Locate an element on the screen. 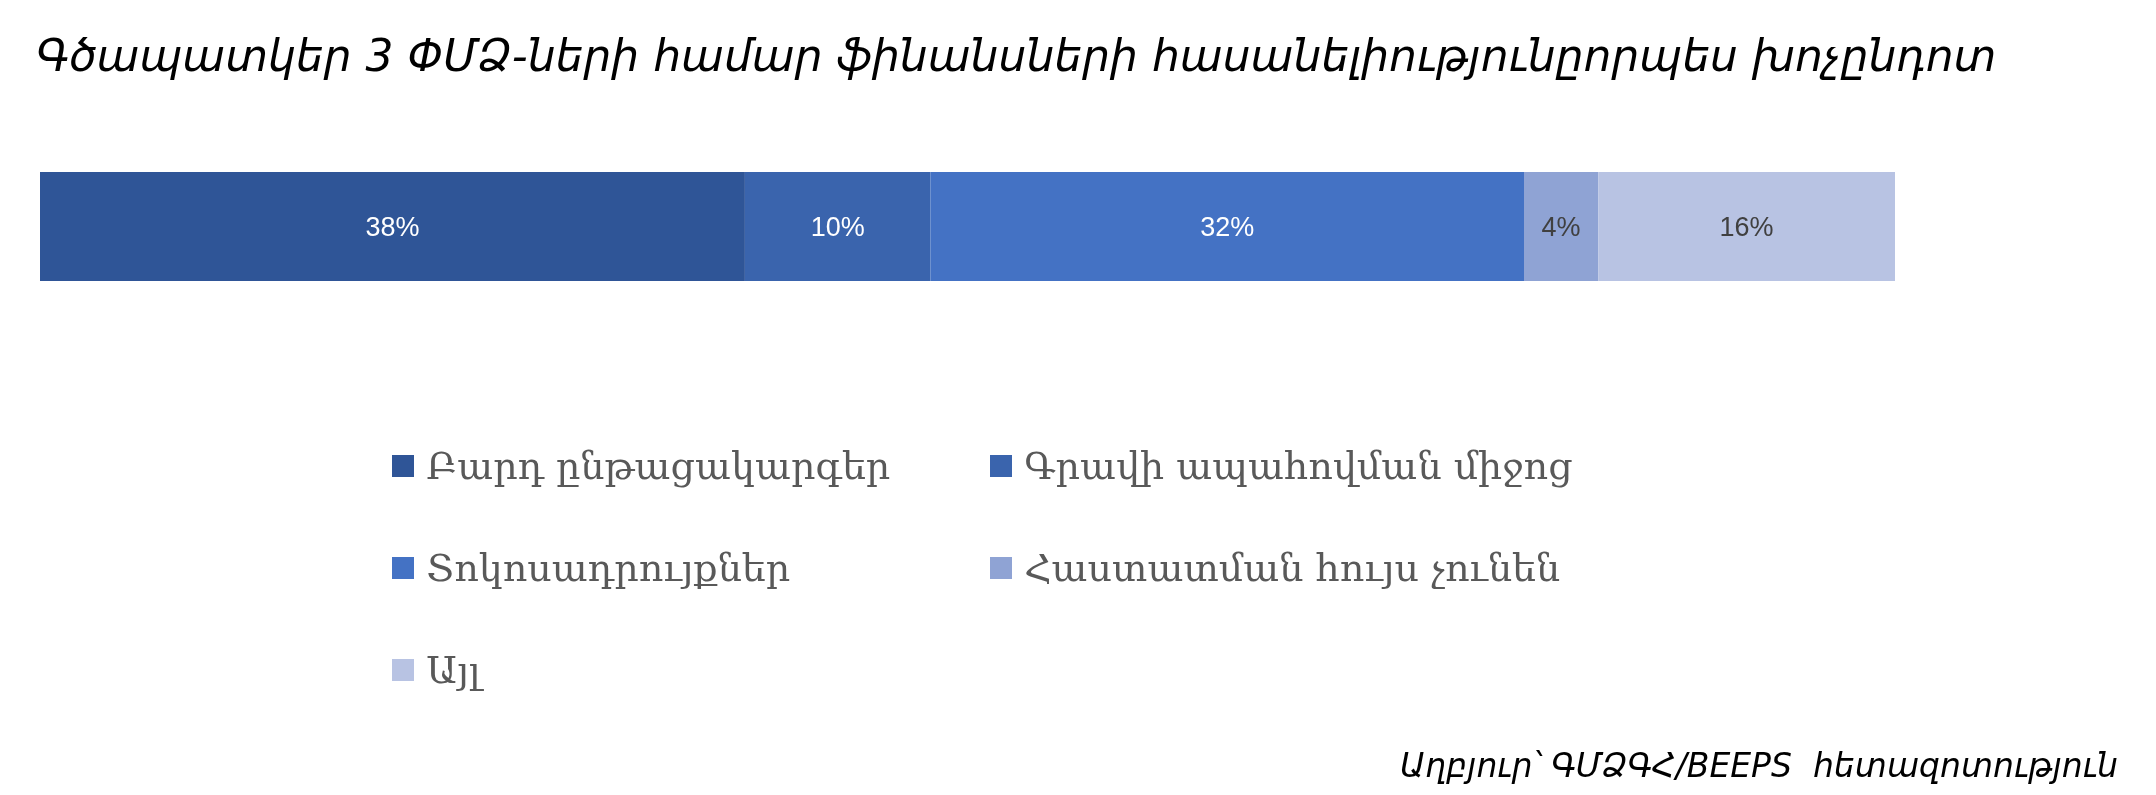  data-label: 4% is located at coordinates (1561, 227).